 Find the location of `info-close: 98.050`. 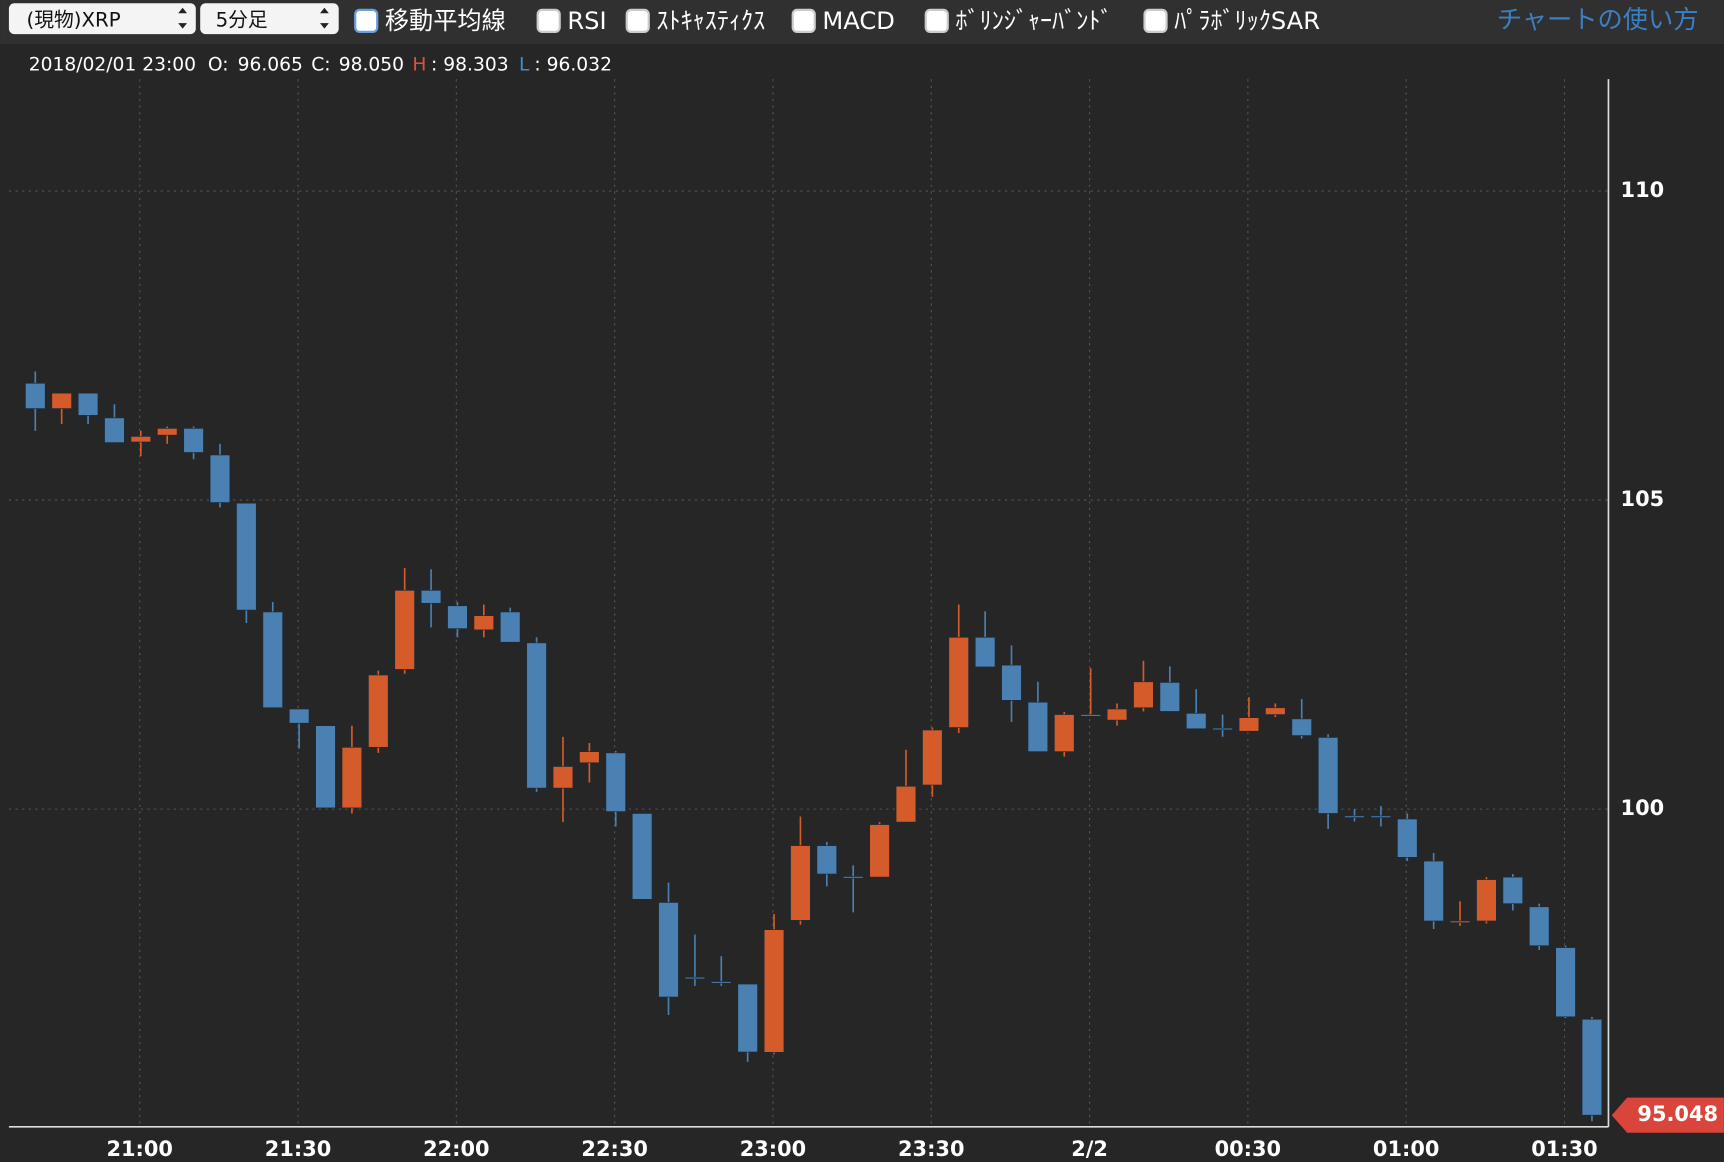

info-close: 98.050 is located at coordinates (371, 64).